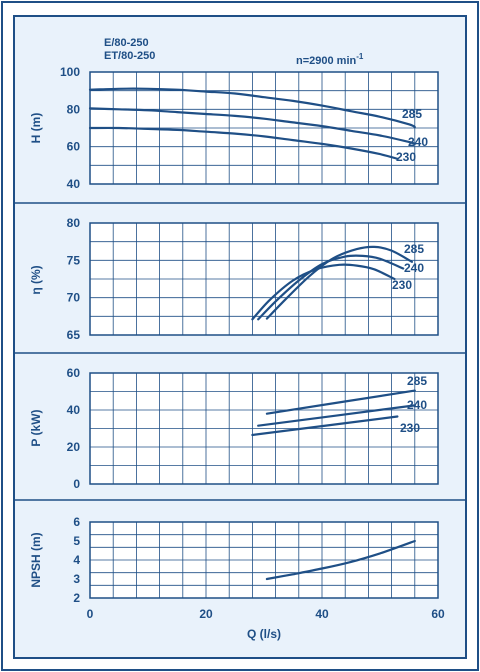 The width and height of the screenshot is (480, 672). Describe the element at coordinates (438, 614) in the screenshot. I see `x-tick-label: 60` at that location.